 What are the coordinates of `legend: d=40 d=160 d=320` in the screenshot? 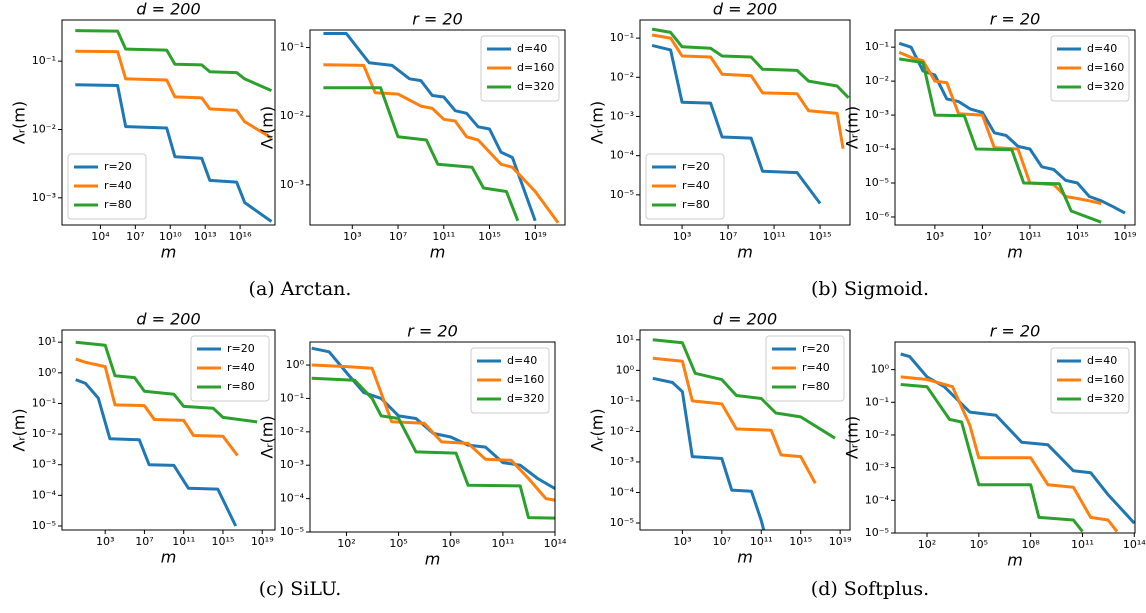 It's located at (510, 380).